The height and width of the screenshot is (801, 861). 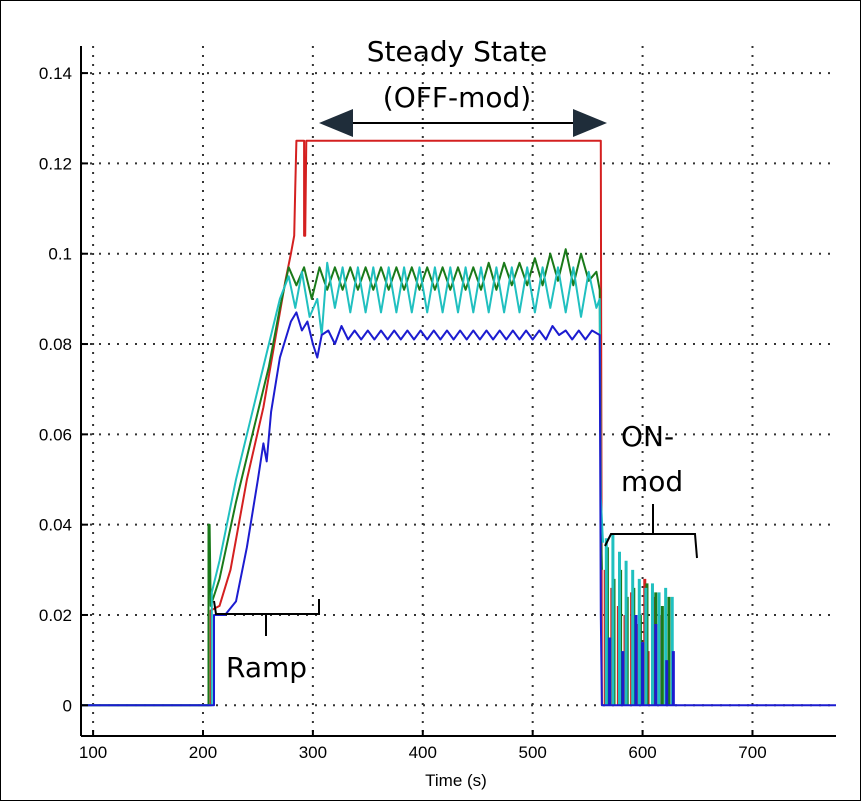 I want to click on y-tick-label: 0.12, so click(x=55, y=163).